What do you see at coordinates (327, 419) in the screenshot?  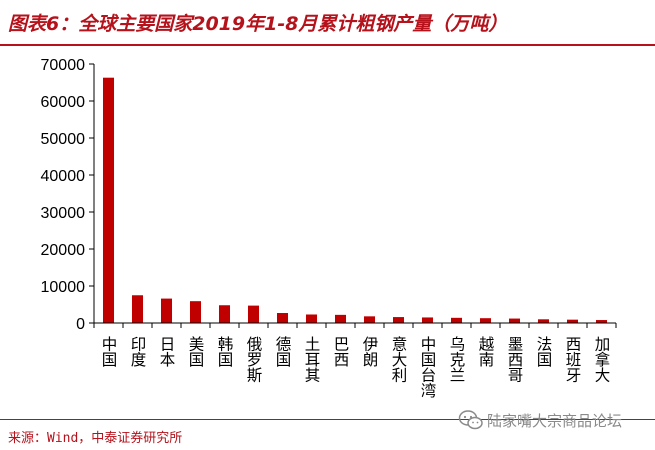 I see `footer-divider` at bounding box center [327, 419].